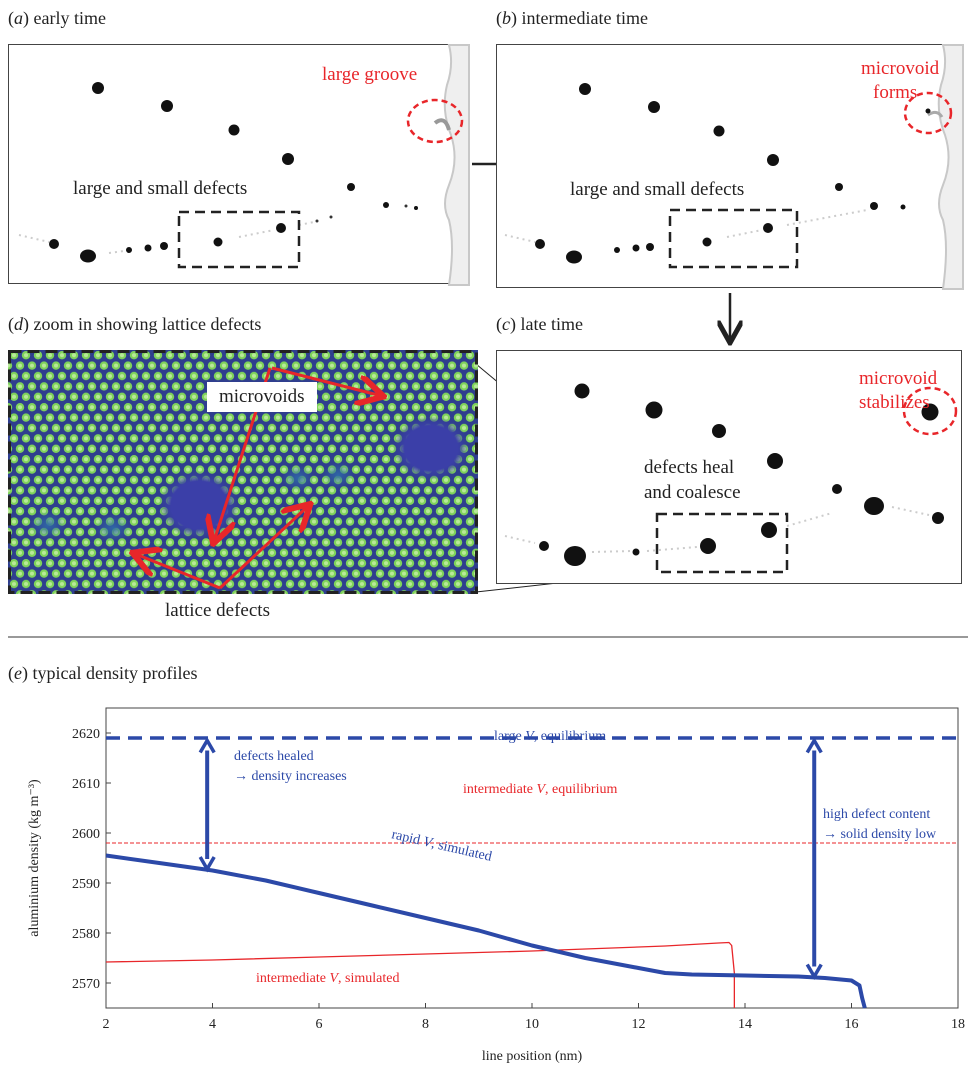 The image size is (976, 1070). What do you see at coordinates (86, 884) in the screenshot?
I see `y-tick-label: 2590` at bounding box center [86, 884].